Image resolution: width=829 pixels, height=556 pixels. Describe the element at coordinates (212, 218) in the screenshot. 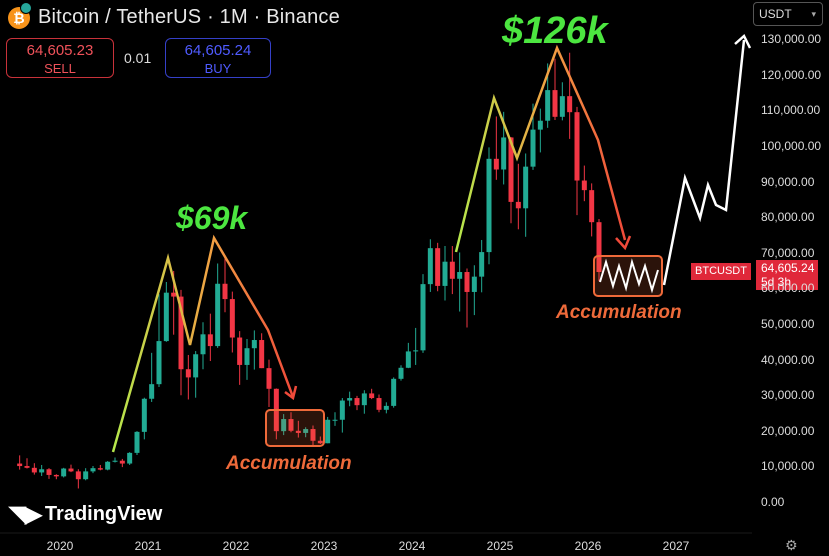

I see `peak1-label: $69k` at that location.